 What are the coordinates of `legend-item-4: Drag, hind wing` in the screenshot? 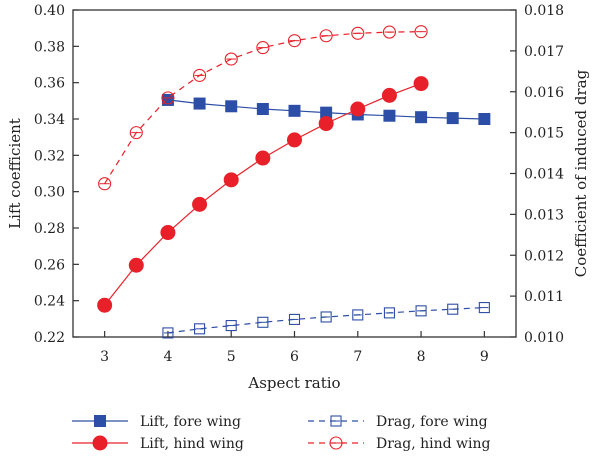 It's located at (399, 444).